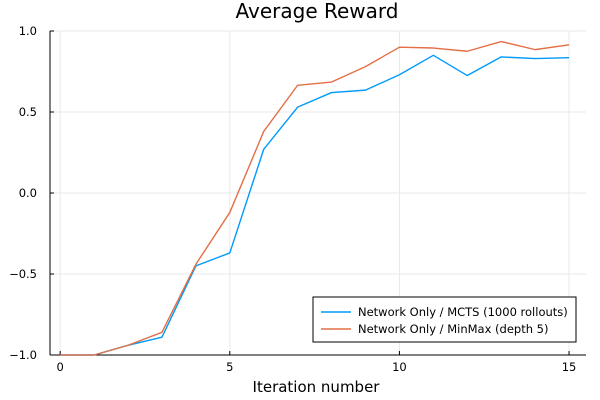 The width and height of the screenshot is (600, 400). Describe the element at coordinates (23, 355) in the screenshot. I see `y-tick-label: −1.0` at that location.